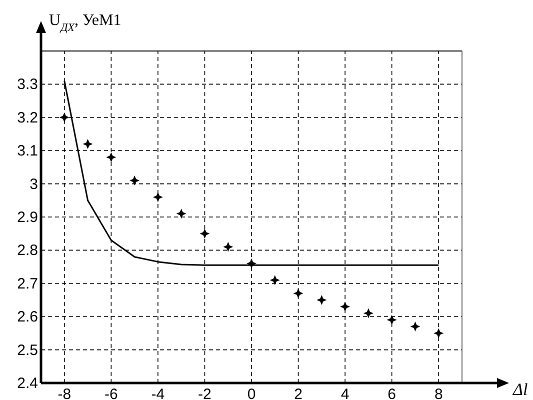 The width and height of the screenshot is (533, 400). What do you see at coordinates (251, 393) in the screenshot?
I see `x-tick-label: 0` at bounding box center [251, 393].